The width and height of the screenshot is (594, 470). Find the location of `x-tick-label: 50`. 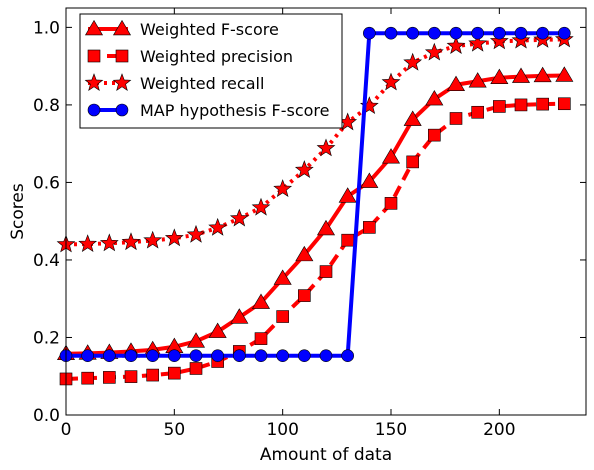

x-tick-label: 50 is located at coordinates (175, 430).